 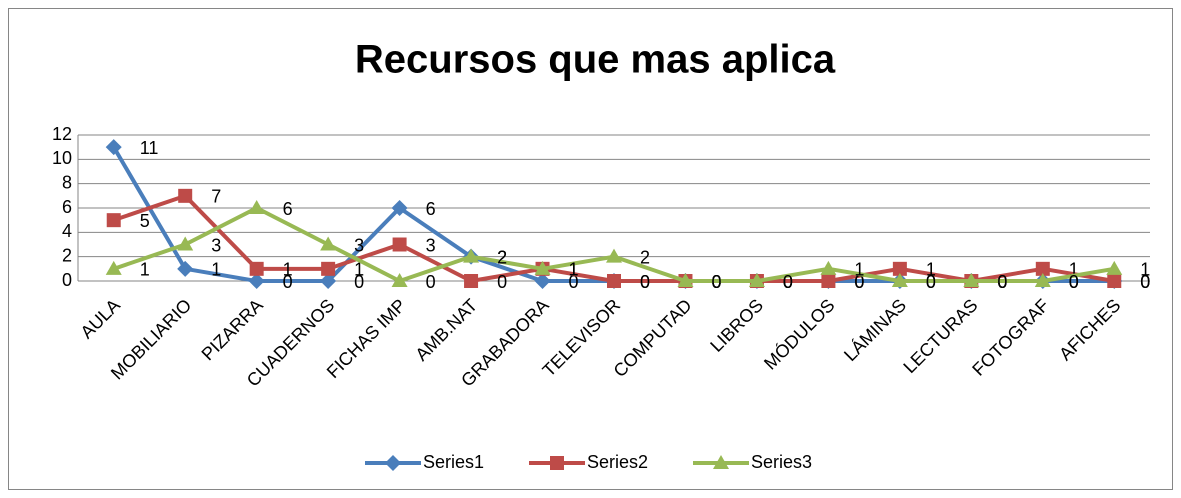 I want to click on y-tick-label: 10, so click(x=62, y=158).